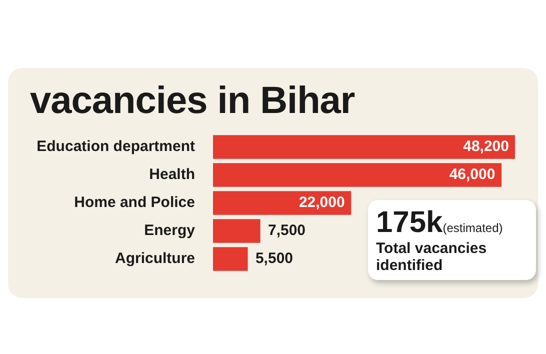 This screenshot has width=546, height=354. What do you see at coordinates (154, 259) in the screenshot?
I see `y-tick-label: Agriculture` at bounding box center [154, 259].